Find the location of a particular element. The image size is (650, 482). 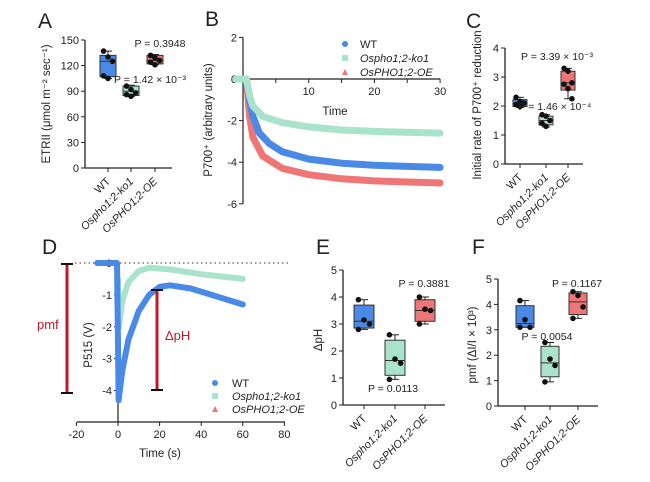

y-axis-label: ETRII (μmol m⁻² sec⁻¹) is located at coordinates (47, 103).